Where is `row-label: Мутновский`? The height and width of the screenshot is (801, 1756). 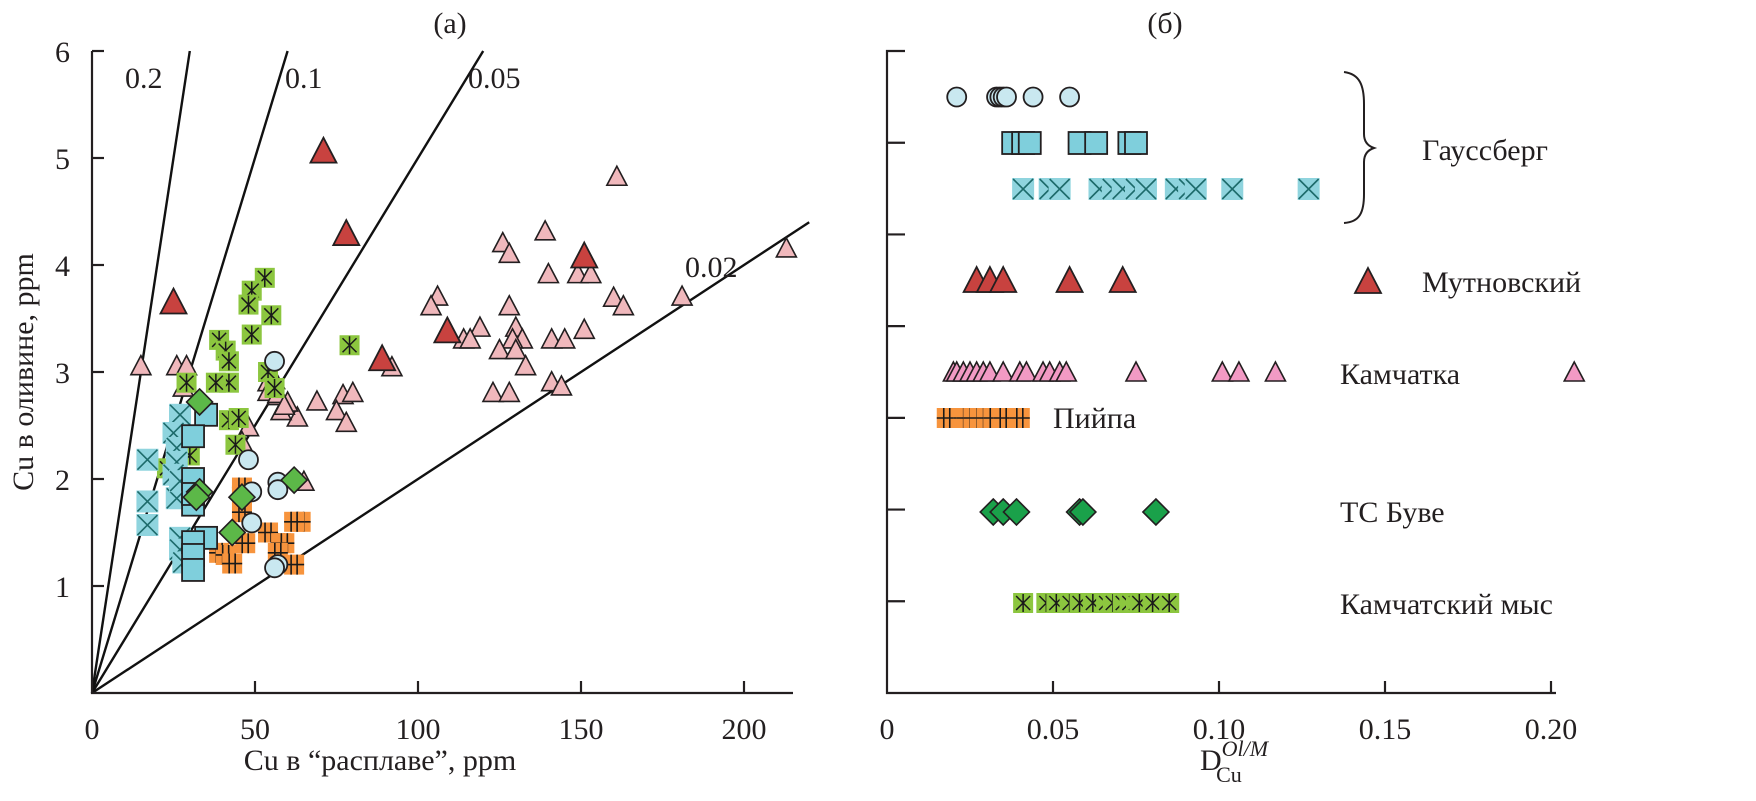
row-label: Мутновский is located at coordinates (1501, 282).